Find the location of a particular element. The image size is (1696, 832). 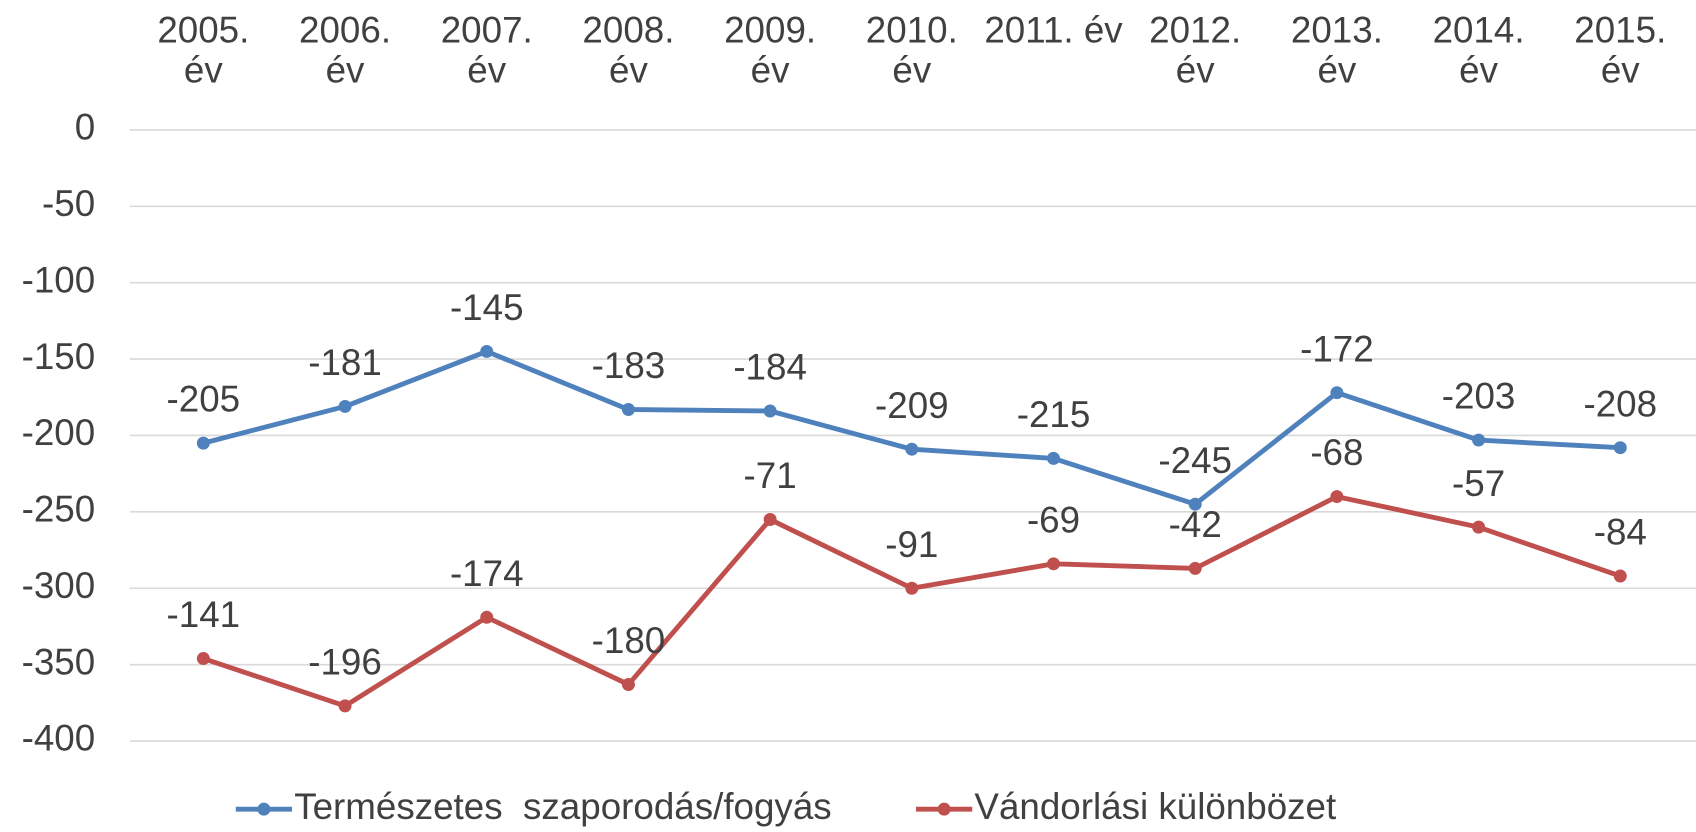

x-tick-label-box: 2012. év is located at coordinates (1195, 50).